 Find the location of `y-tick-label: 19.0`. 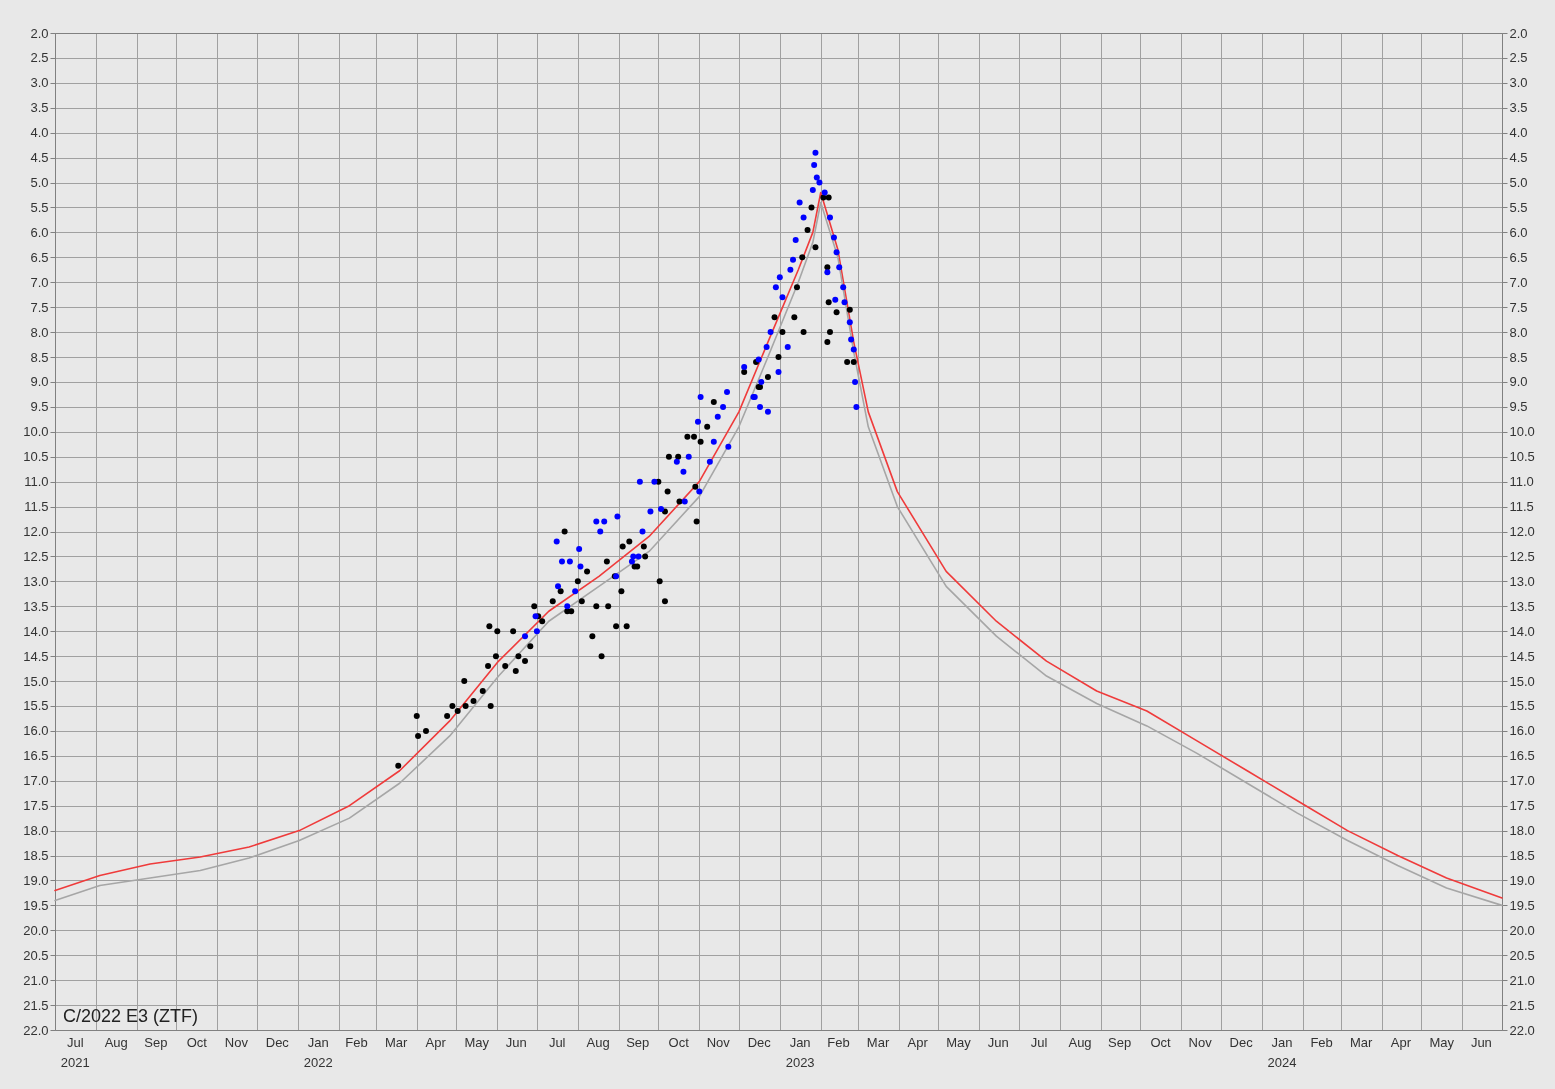

y-tick-label: 19.0 is located at coordinates (36, 880).